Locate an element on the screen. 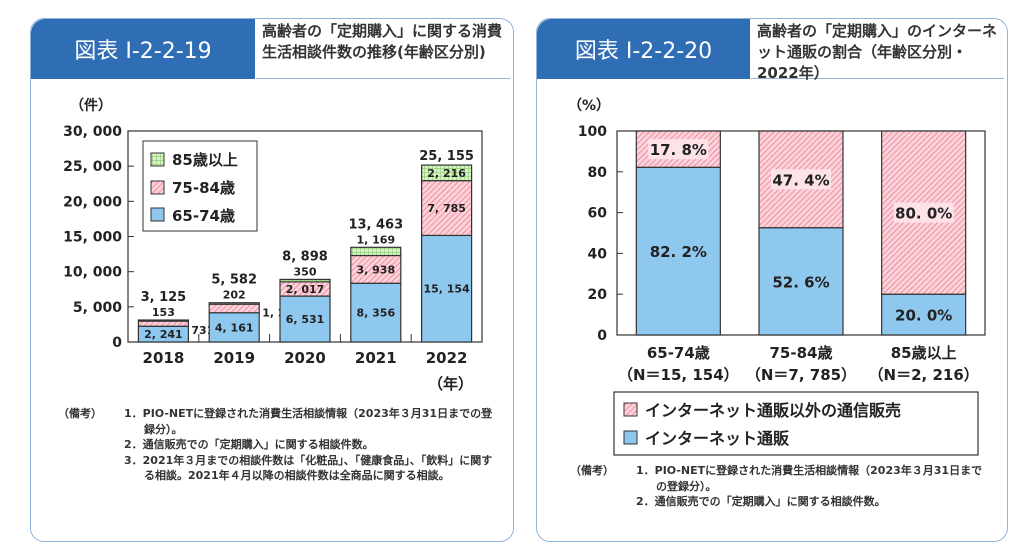 The height and width of the screenshot is (552, 1024). data-label: 3, 938 is located at coordinates (375, 269).